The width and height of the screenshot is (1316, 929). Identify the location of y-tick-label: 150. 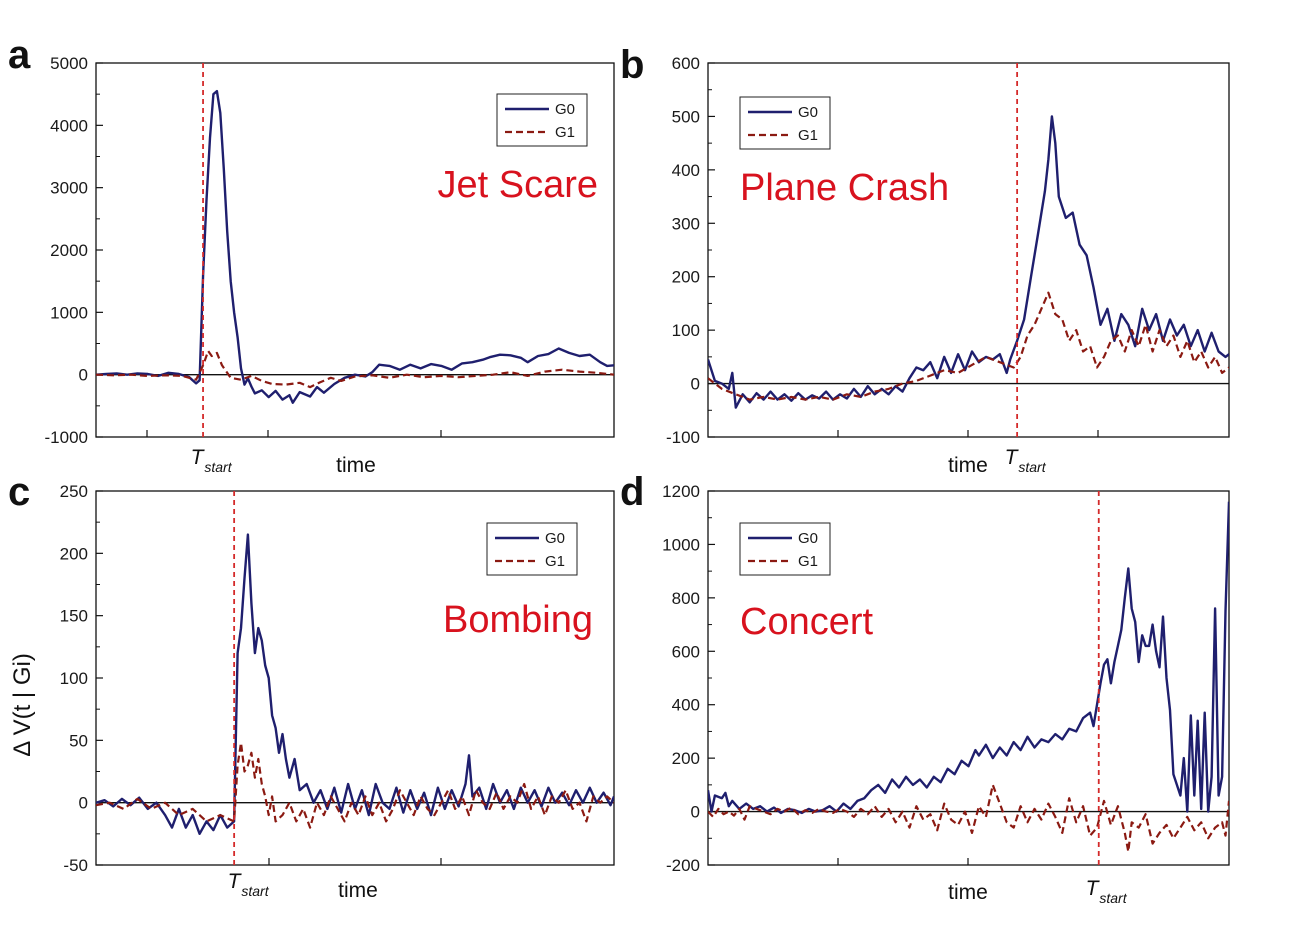
(74, 616).